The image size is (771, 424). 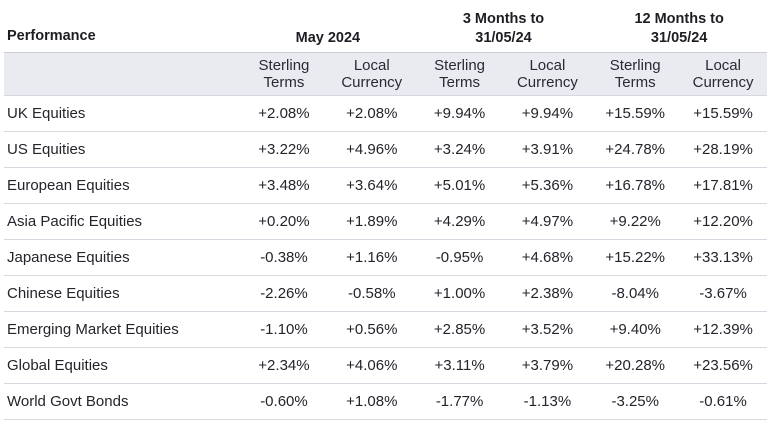 What do you see at coordinates (122, 401) in the screenshot?
I see `row-label: World Govt Bonds` at bounding box center [122, 401].